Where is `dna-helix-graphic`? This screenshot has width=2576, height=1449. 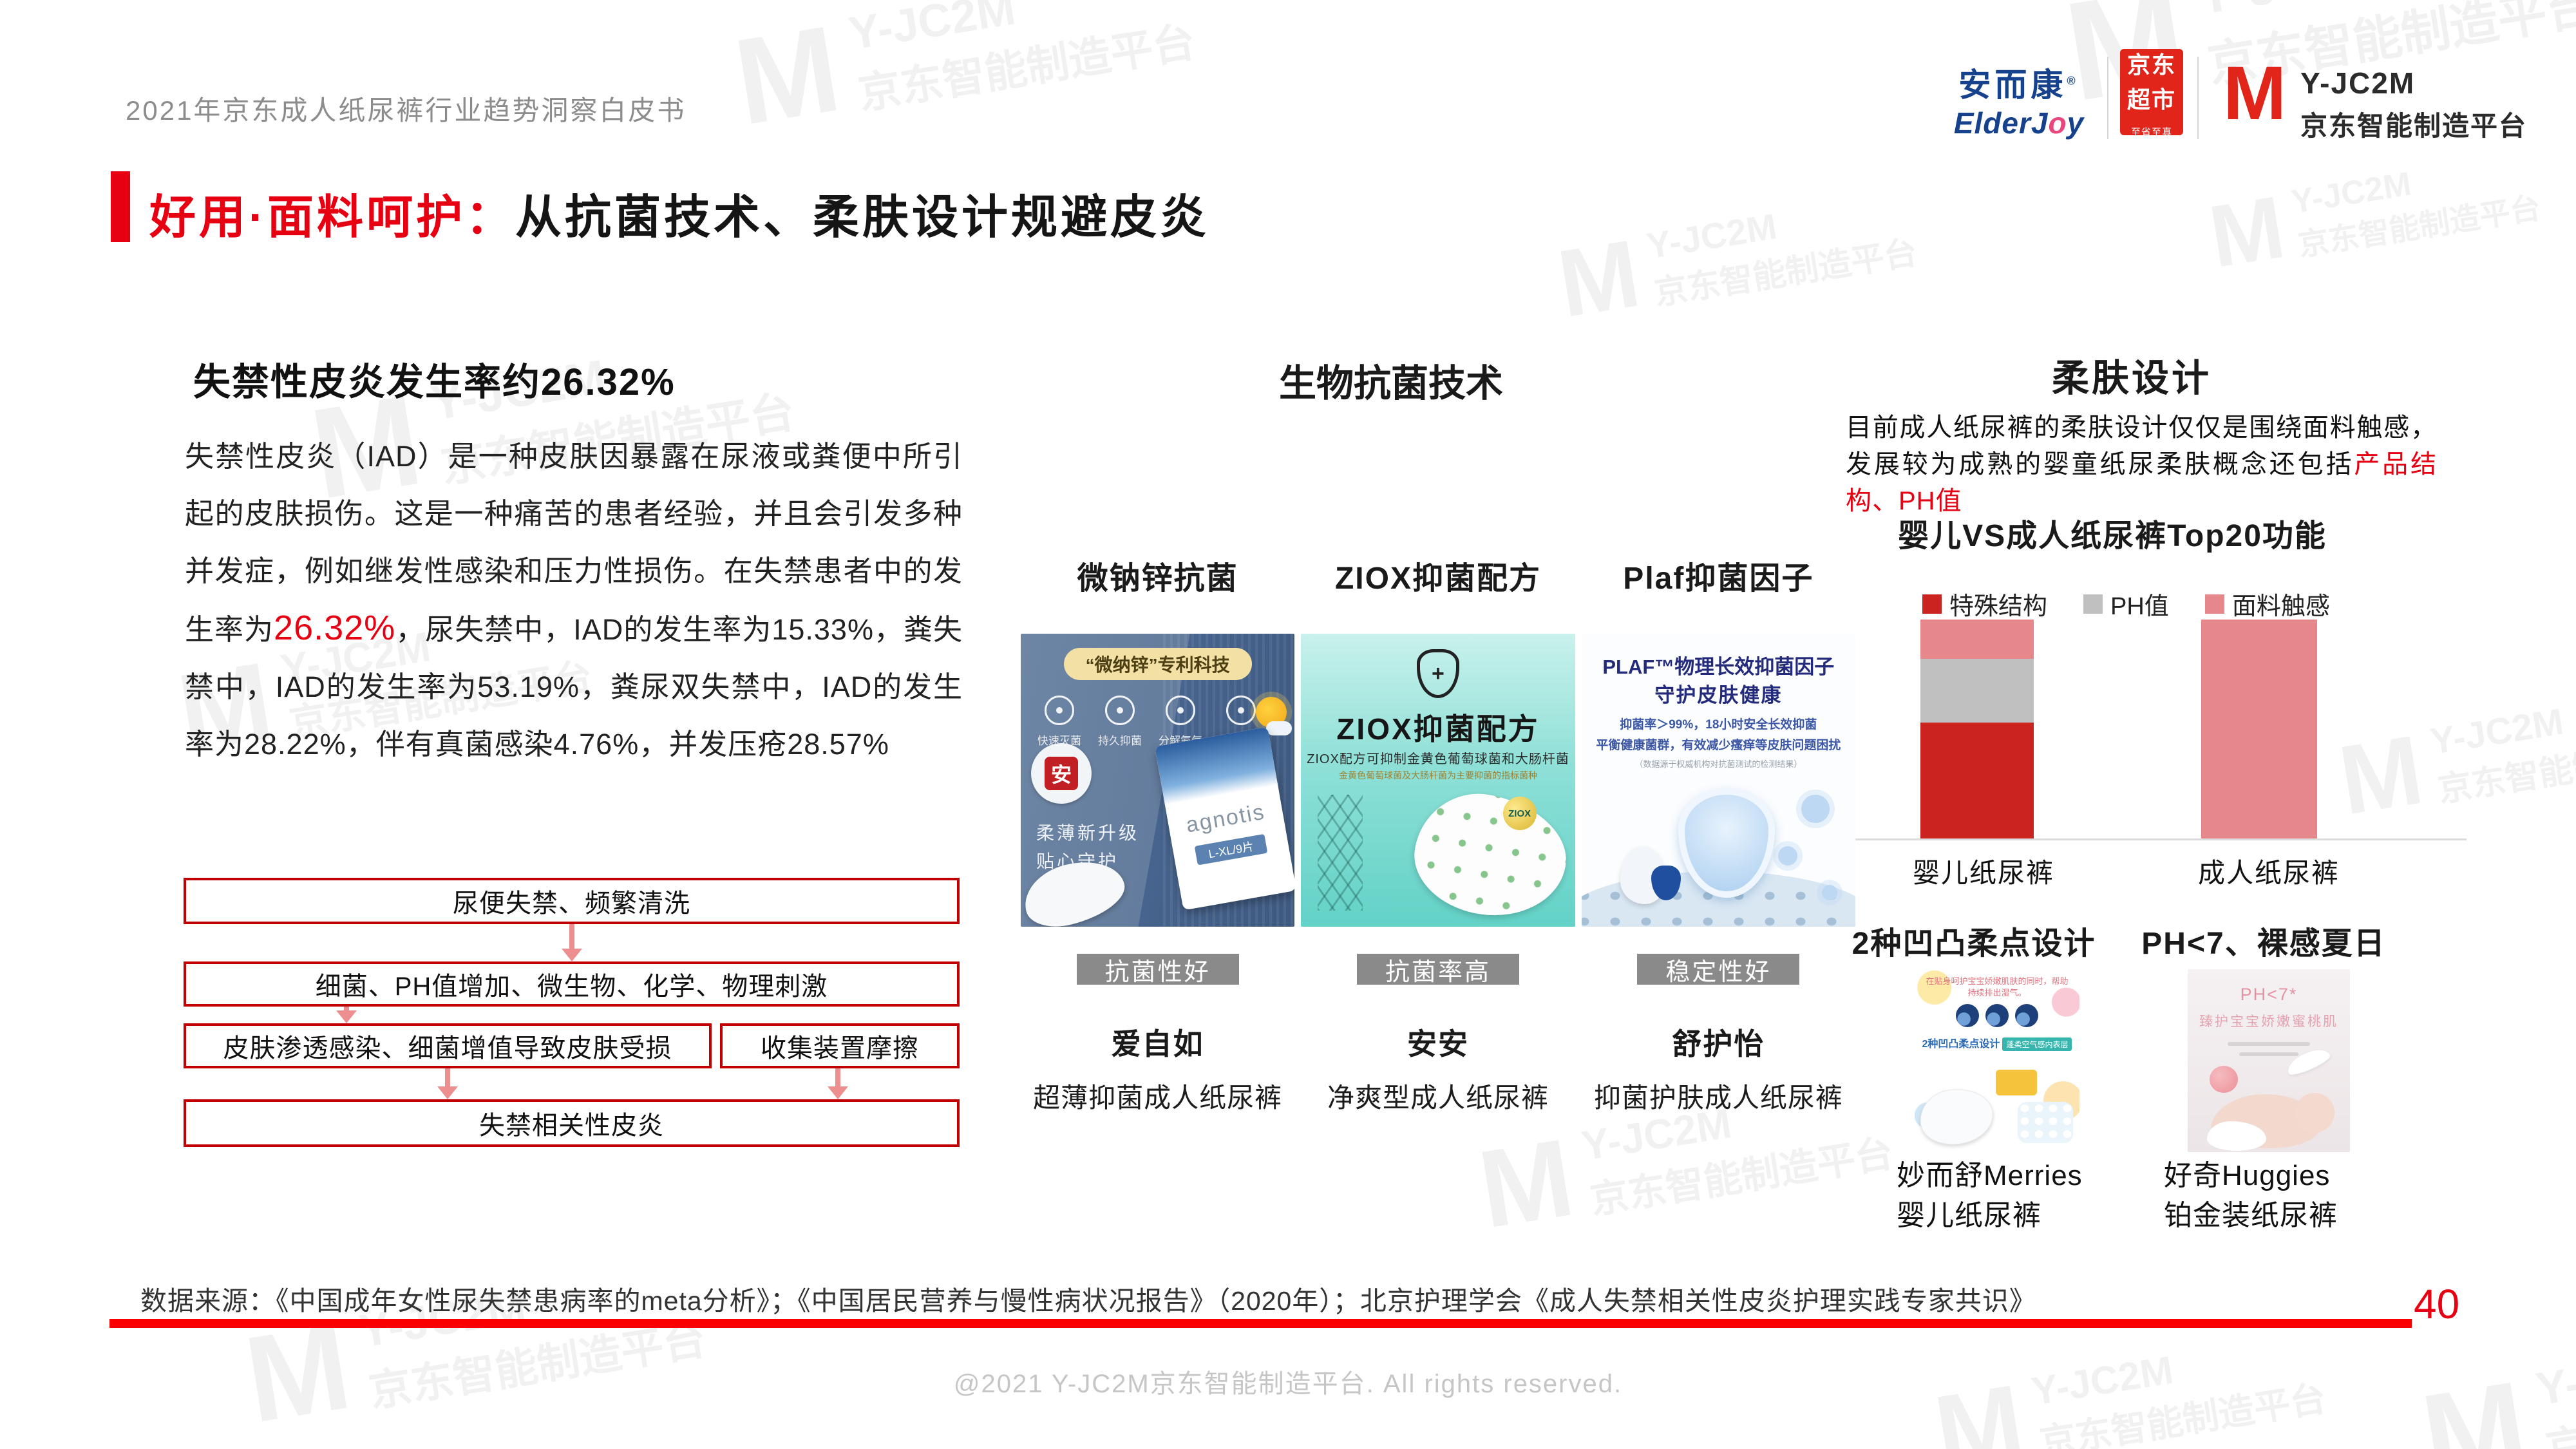 dna-helix-graphic is located at coordinates (1341, 853).